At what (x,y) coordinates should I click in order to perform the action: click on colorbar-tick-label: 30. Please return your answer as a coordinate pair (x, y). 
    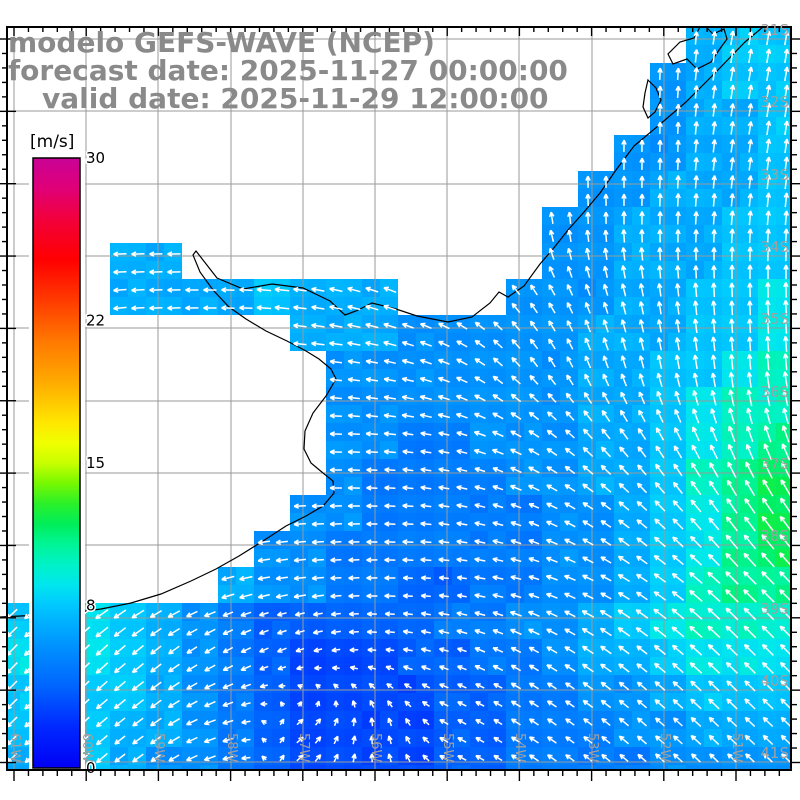
    Looking at the image, I should click on (95, 158).